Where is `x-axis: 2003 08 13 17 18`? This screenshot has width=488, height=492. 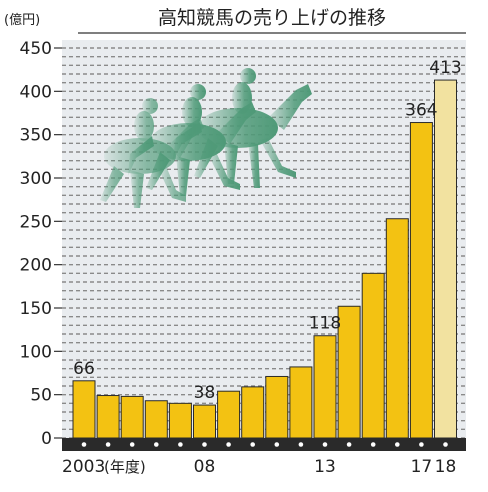 x-axis: 2003 08 13 17 18 is located at coordinates (264, 457).